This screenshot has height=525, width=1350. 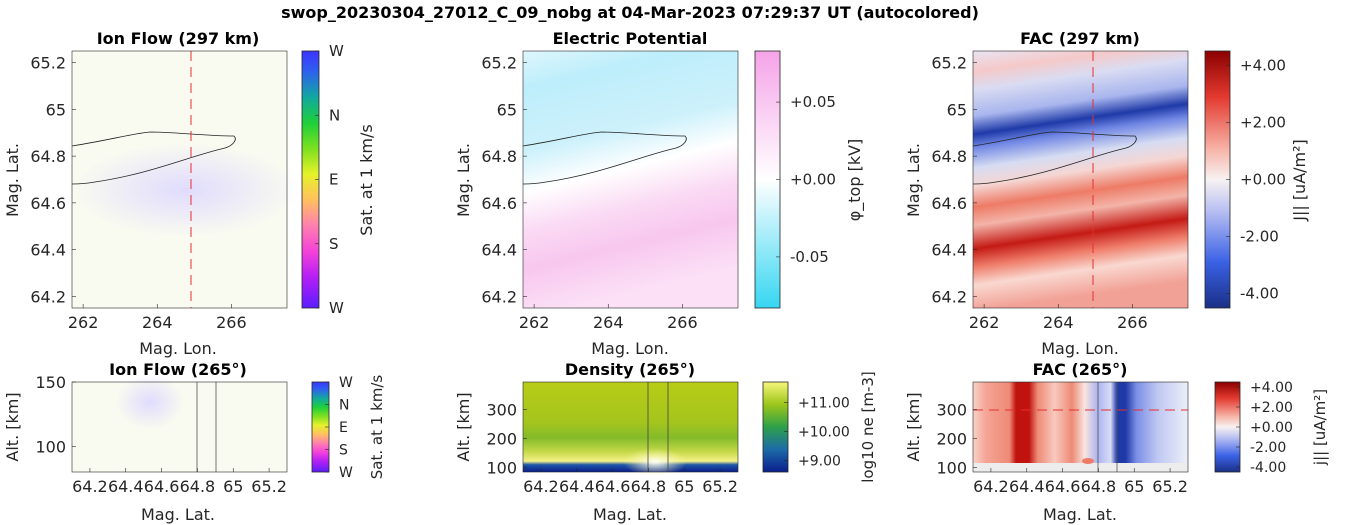 What do you see at coordinates (775, 427) in the screenshot?
I see `density-slice-colorbar` at bounding box center [775, 427].